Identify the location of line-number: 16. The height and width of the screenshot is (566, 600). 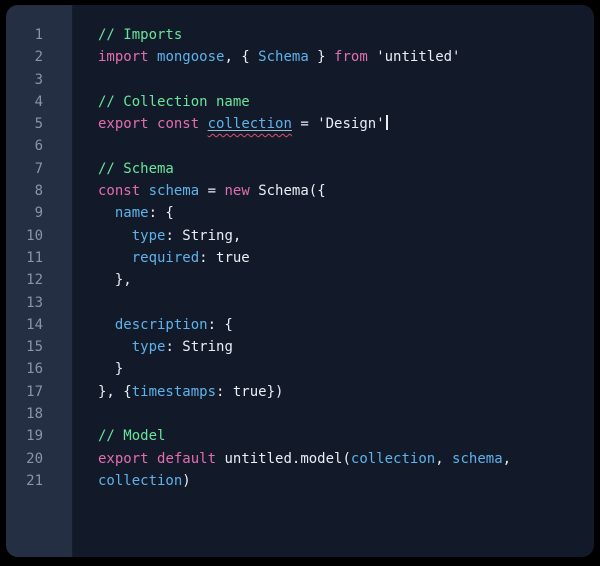
(34, 369).